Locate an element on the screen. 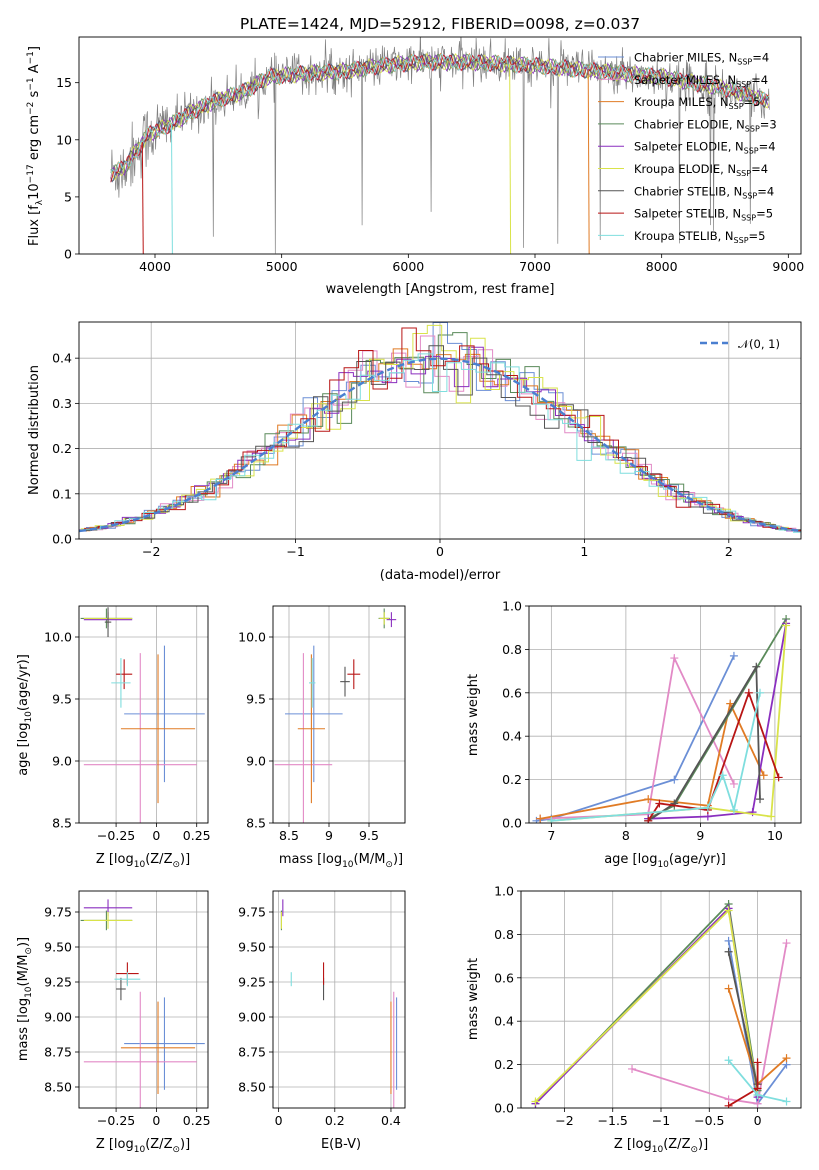 This screenshot has width=819, height=1170. legend-label: Chabrier STELIB, NSSP=4 is located at coordinates (704, 192).